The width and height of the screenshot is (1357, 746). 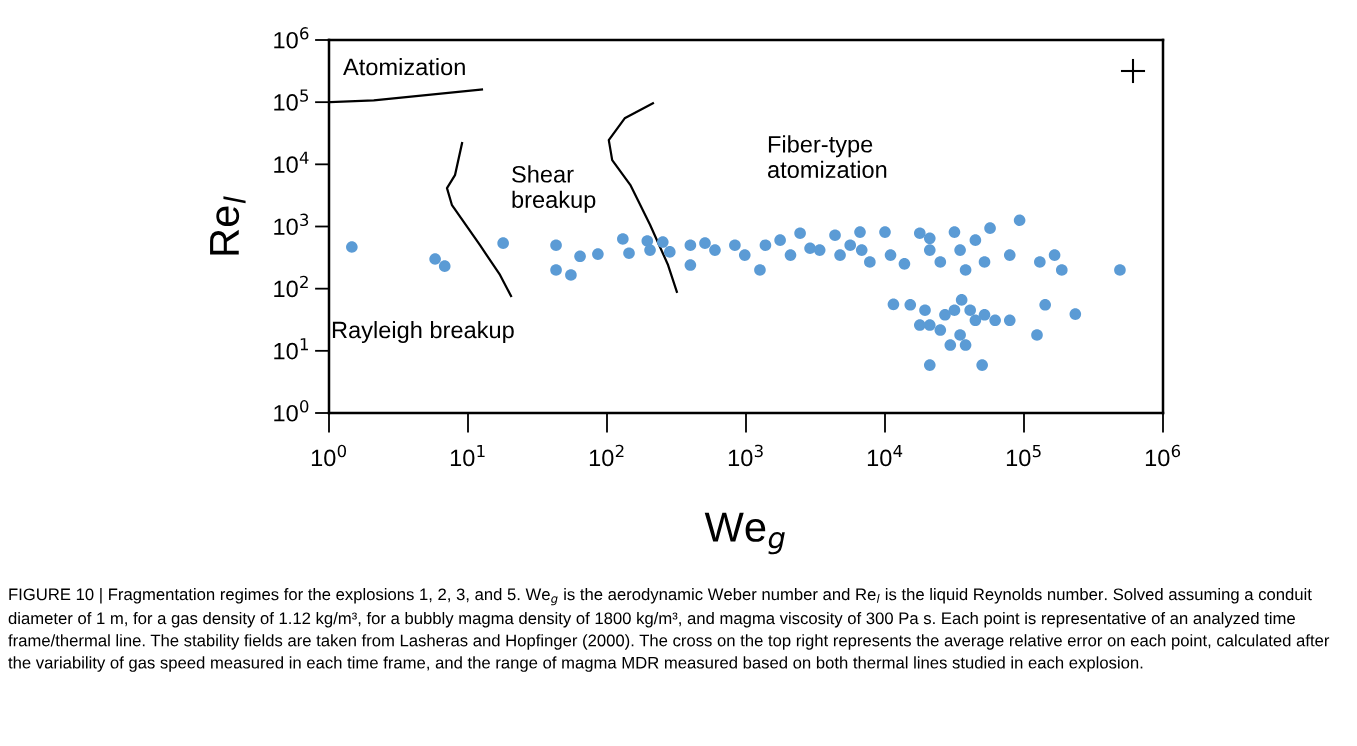 What do you see at coordinates (885, 455) in the screenshot?
I see `x-tick-label: 10$^{4}$` at bounding box center [885, 455].